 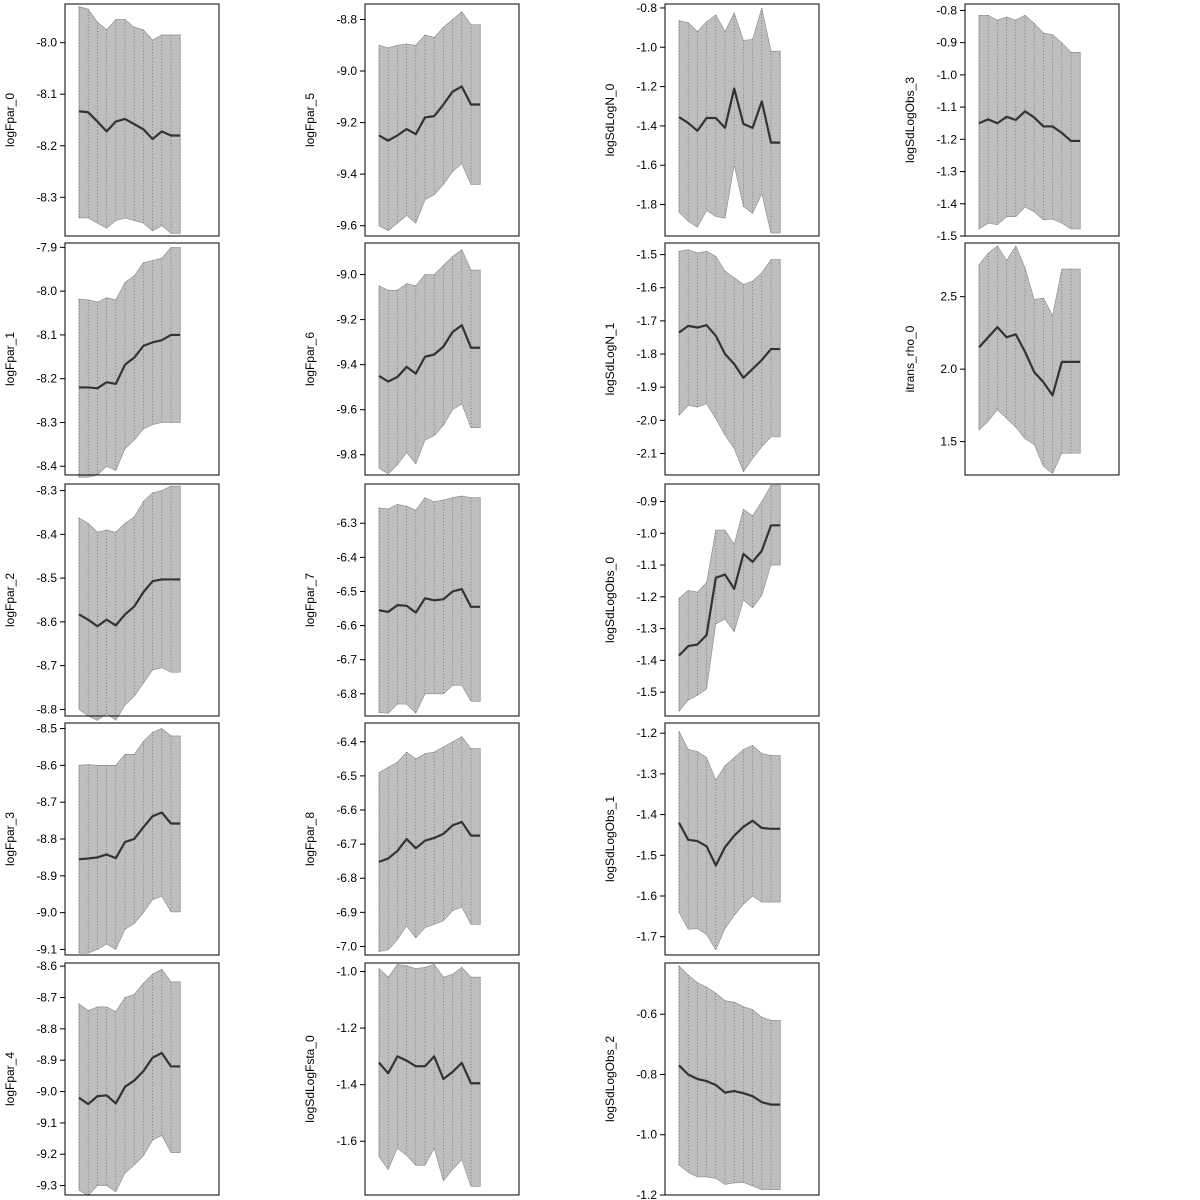 I want to click on panel-logFpar_1: -7.9 -8.0 -8.1 -8.2 -8.3 -8.4 logFpar_1, so click(x=111, y=359).